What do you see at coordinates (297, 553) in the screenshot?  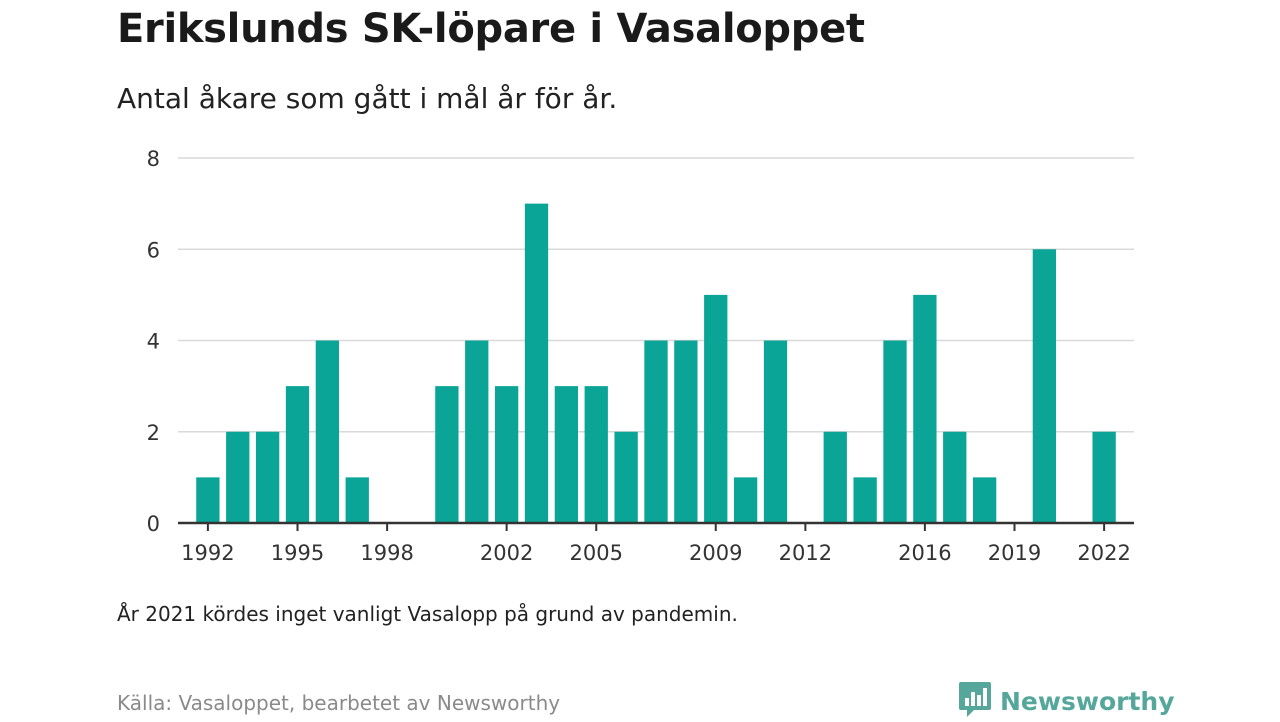 I see `x-tick-label: 1995` at bounding box center [297, 553].